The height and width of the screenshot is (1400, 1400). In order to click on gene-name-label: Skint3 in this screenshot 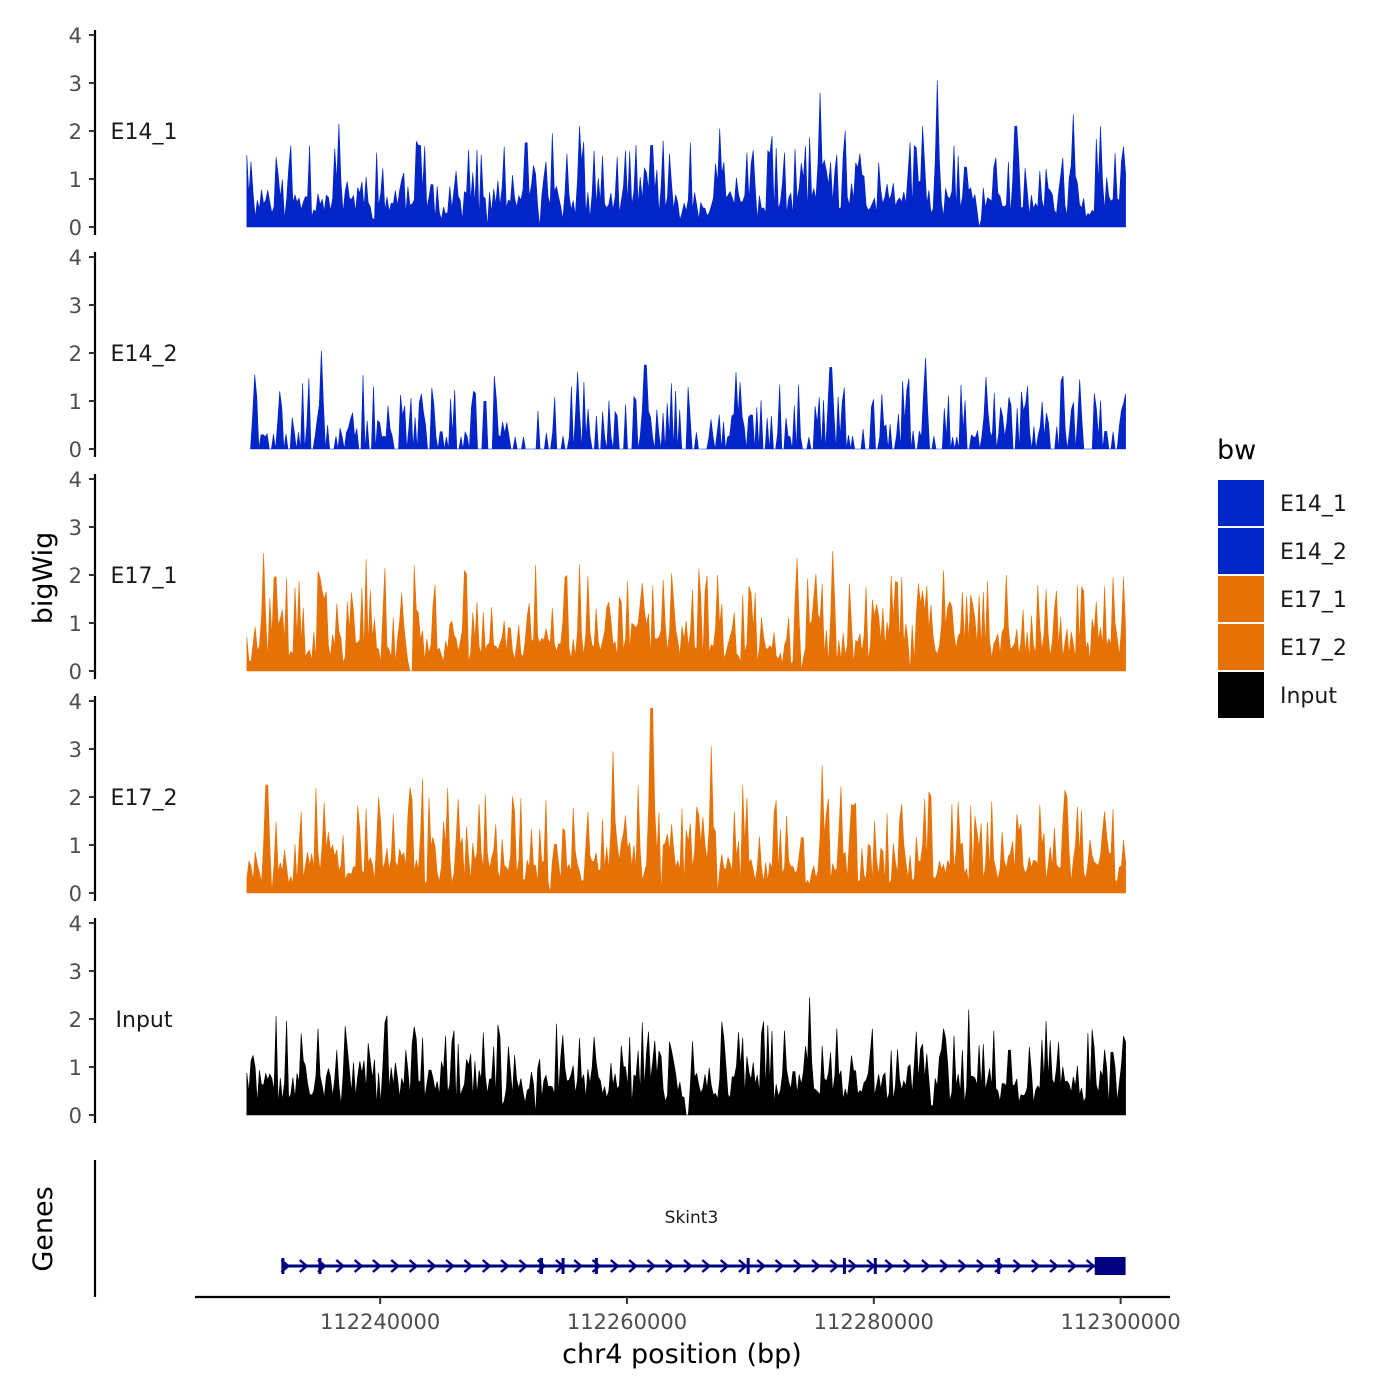, I will do `click(692, 1218)`.